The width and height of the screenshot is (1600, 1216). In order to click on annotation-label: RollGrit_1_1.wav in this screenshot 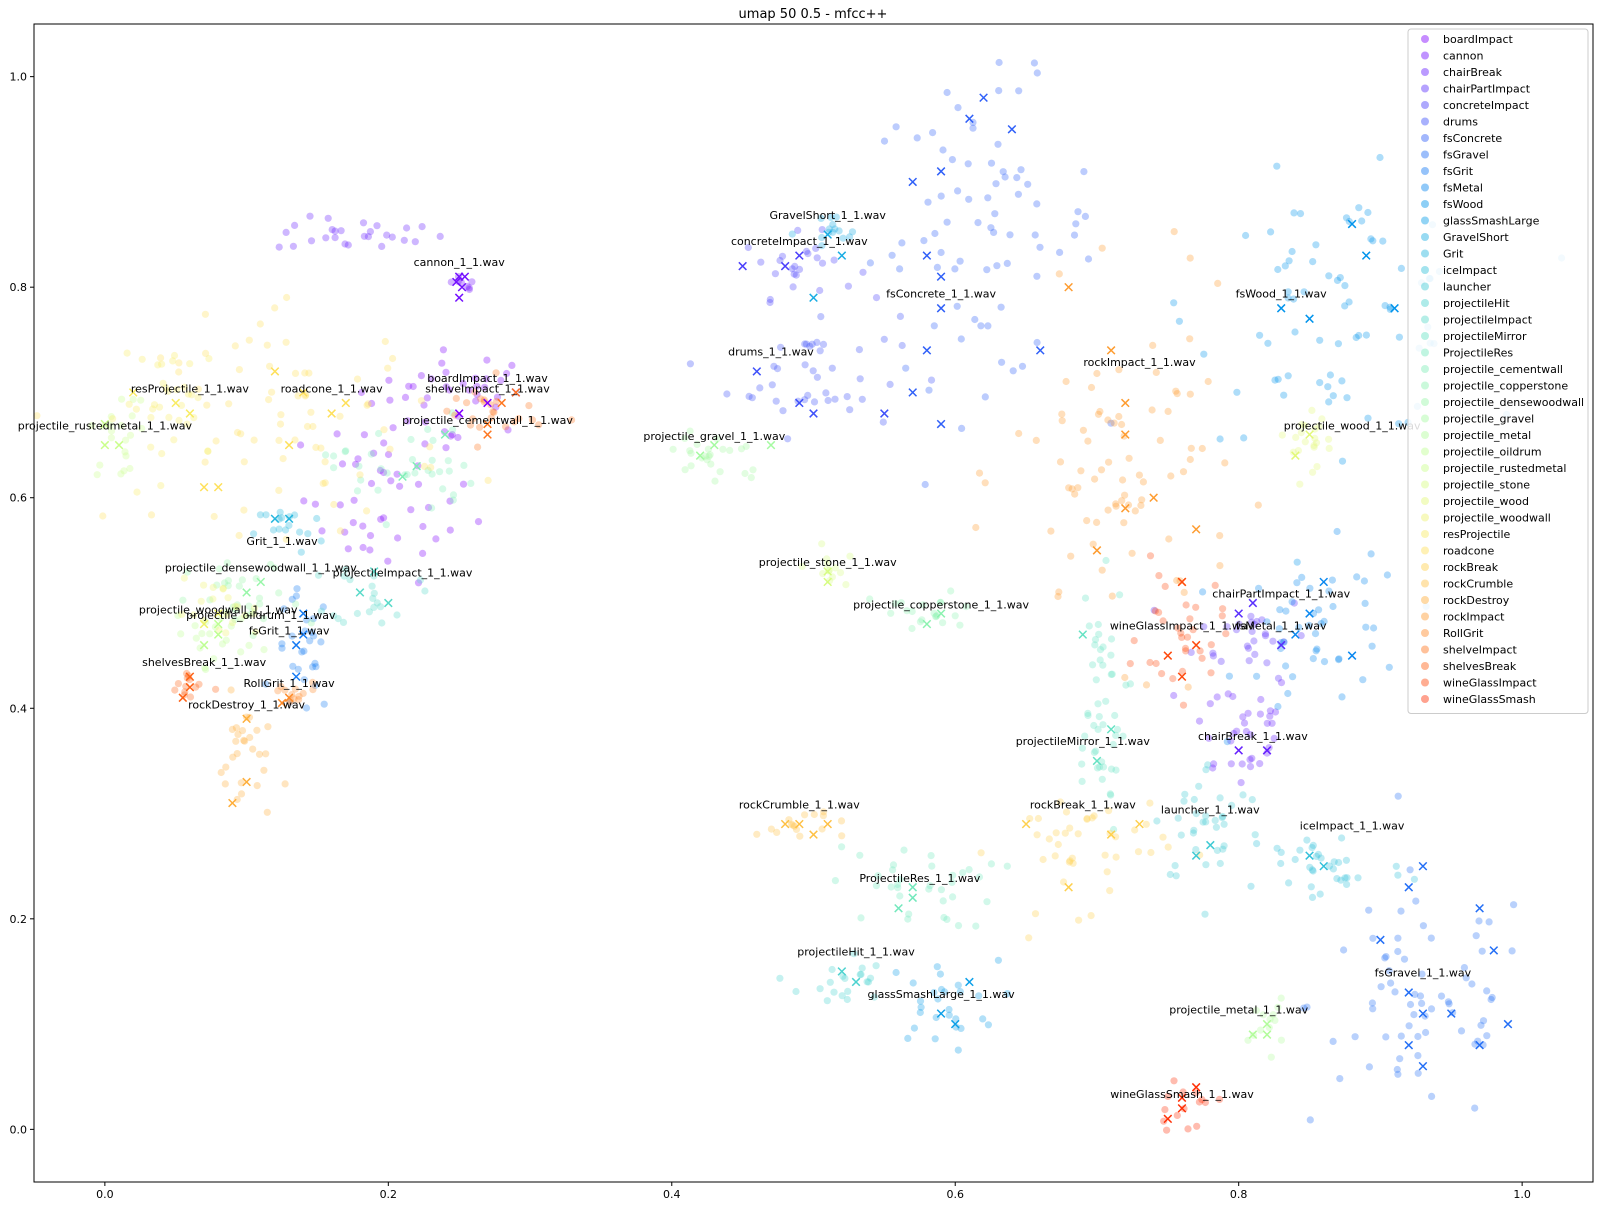, I will do `click(290, 683)`.